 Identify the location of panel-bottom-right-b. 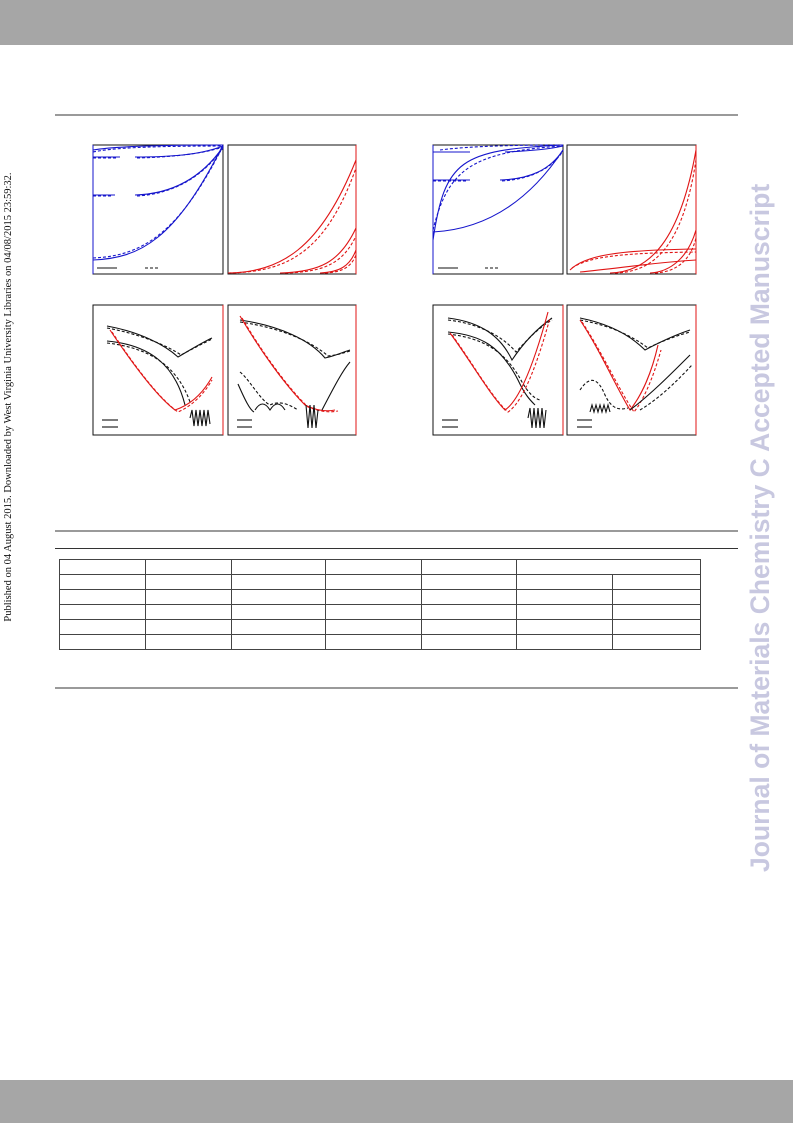
(631, 370).